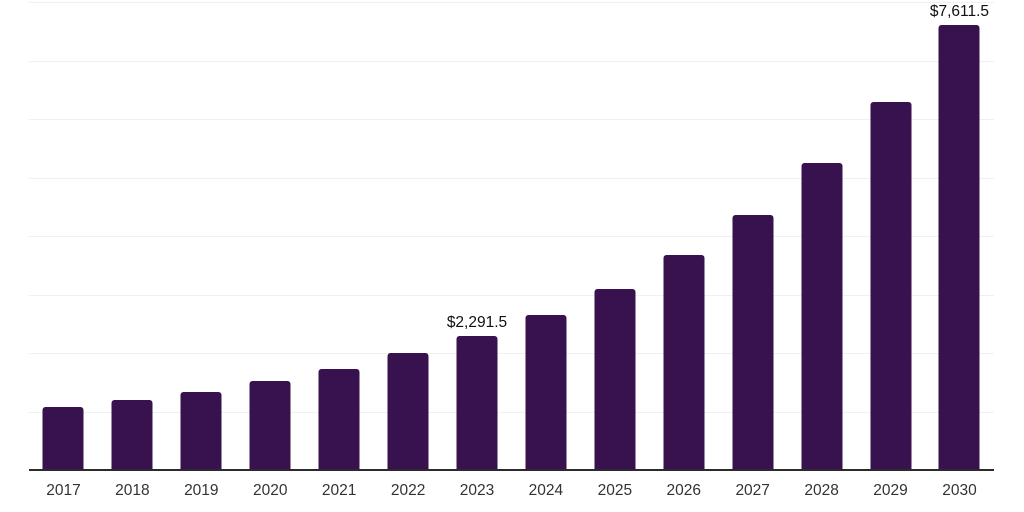 The width and height of the screenshot is (1024, 512). Describe the element at coordinates (477, 490) in the screenshot. I see `x-tick-2023: 2023` at that location.